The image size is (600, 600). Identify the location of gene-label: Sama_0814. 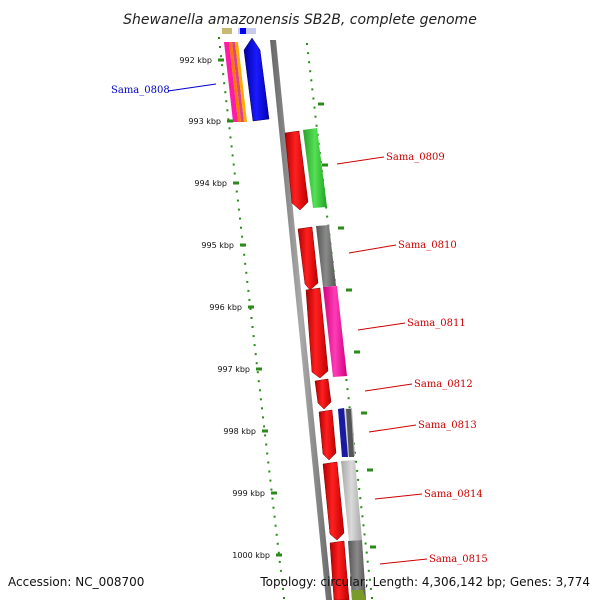
(453, 494).